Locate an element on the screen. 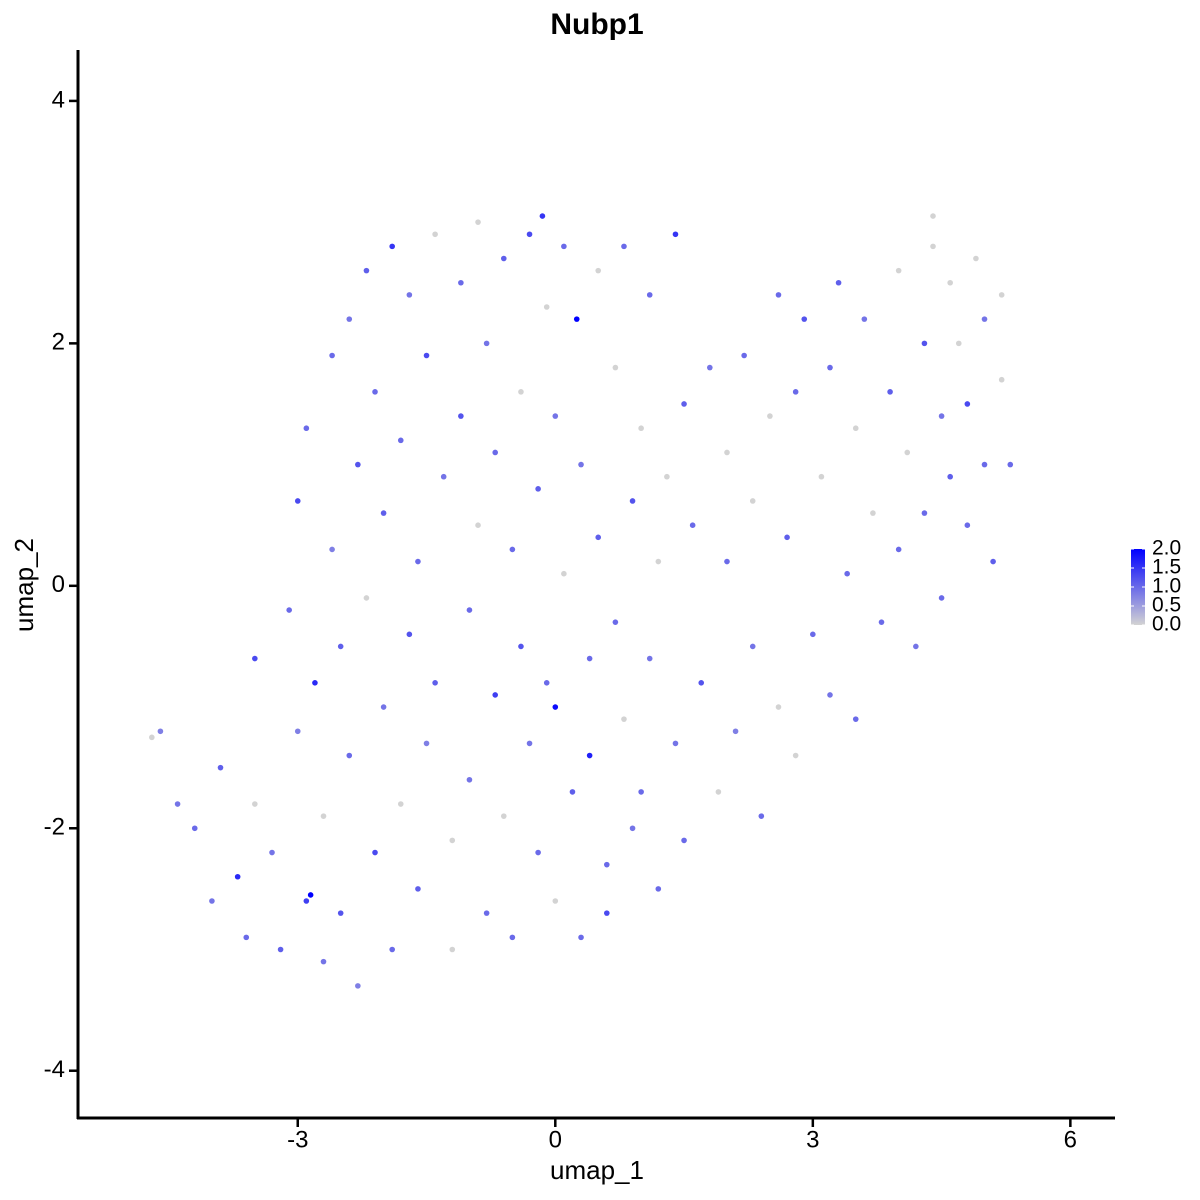  y-tick-label: 4 is located at coordinates (58, 99).